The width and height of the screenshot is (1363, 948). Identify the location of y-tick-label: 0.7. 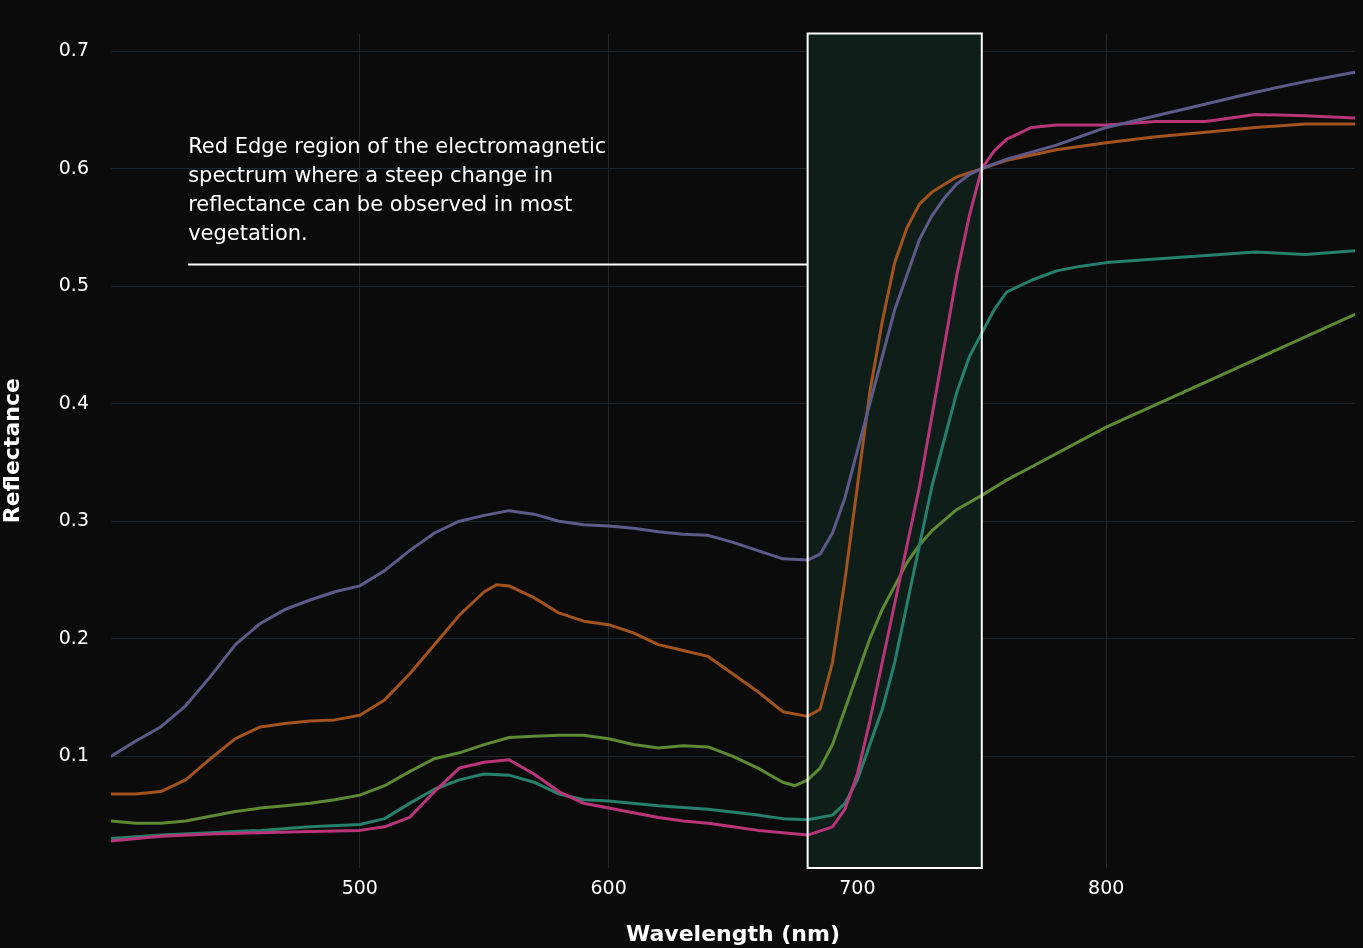
(73, 48).